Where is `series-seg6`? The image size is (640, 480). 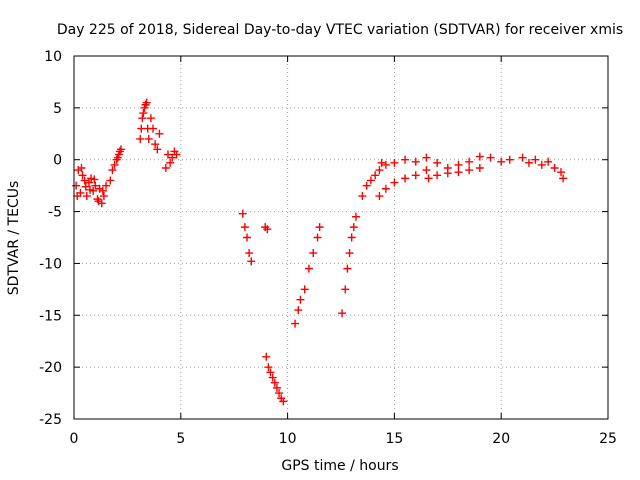
series-seg6 is located at coordinates (307, 275).